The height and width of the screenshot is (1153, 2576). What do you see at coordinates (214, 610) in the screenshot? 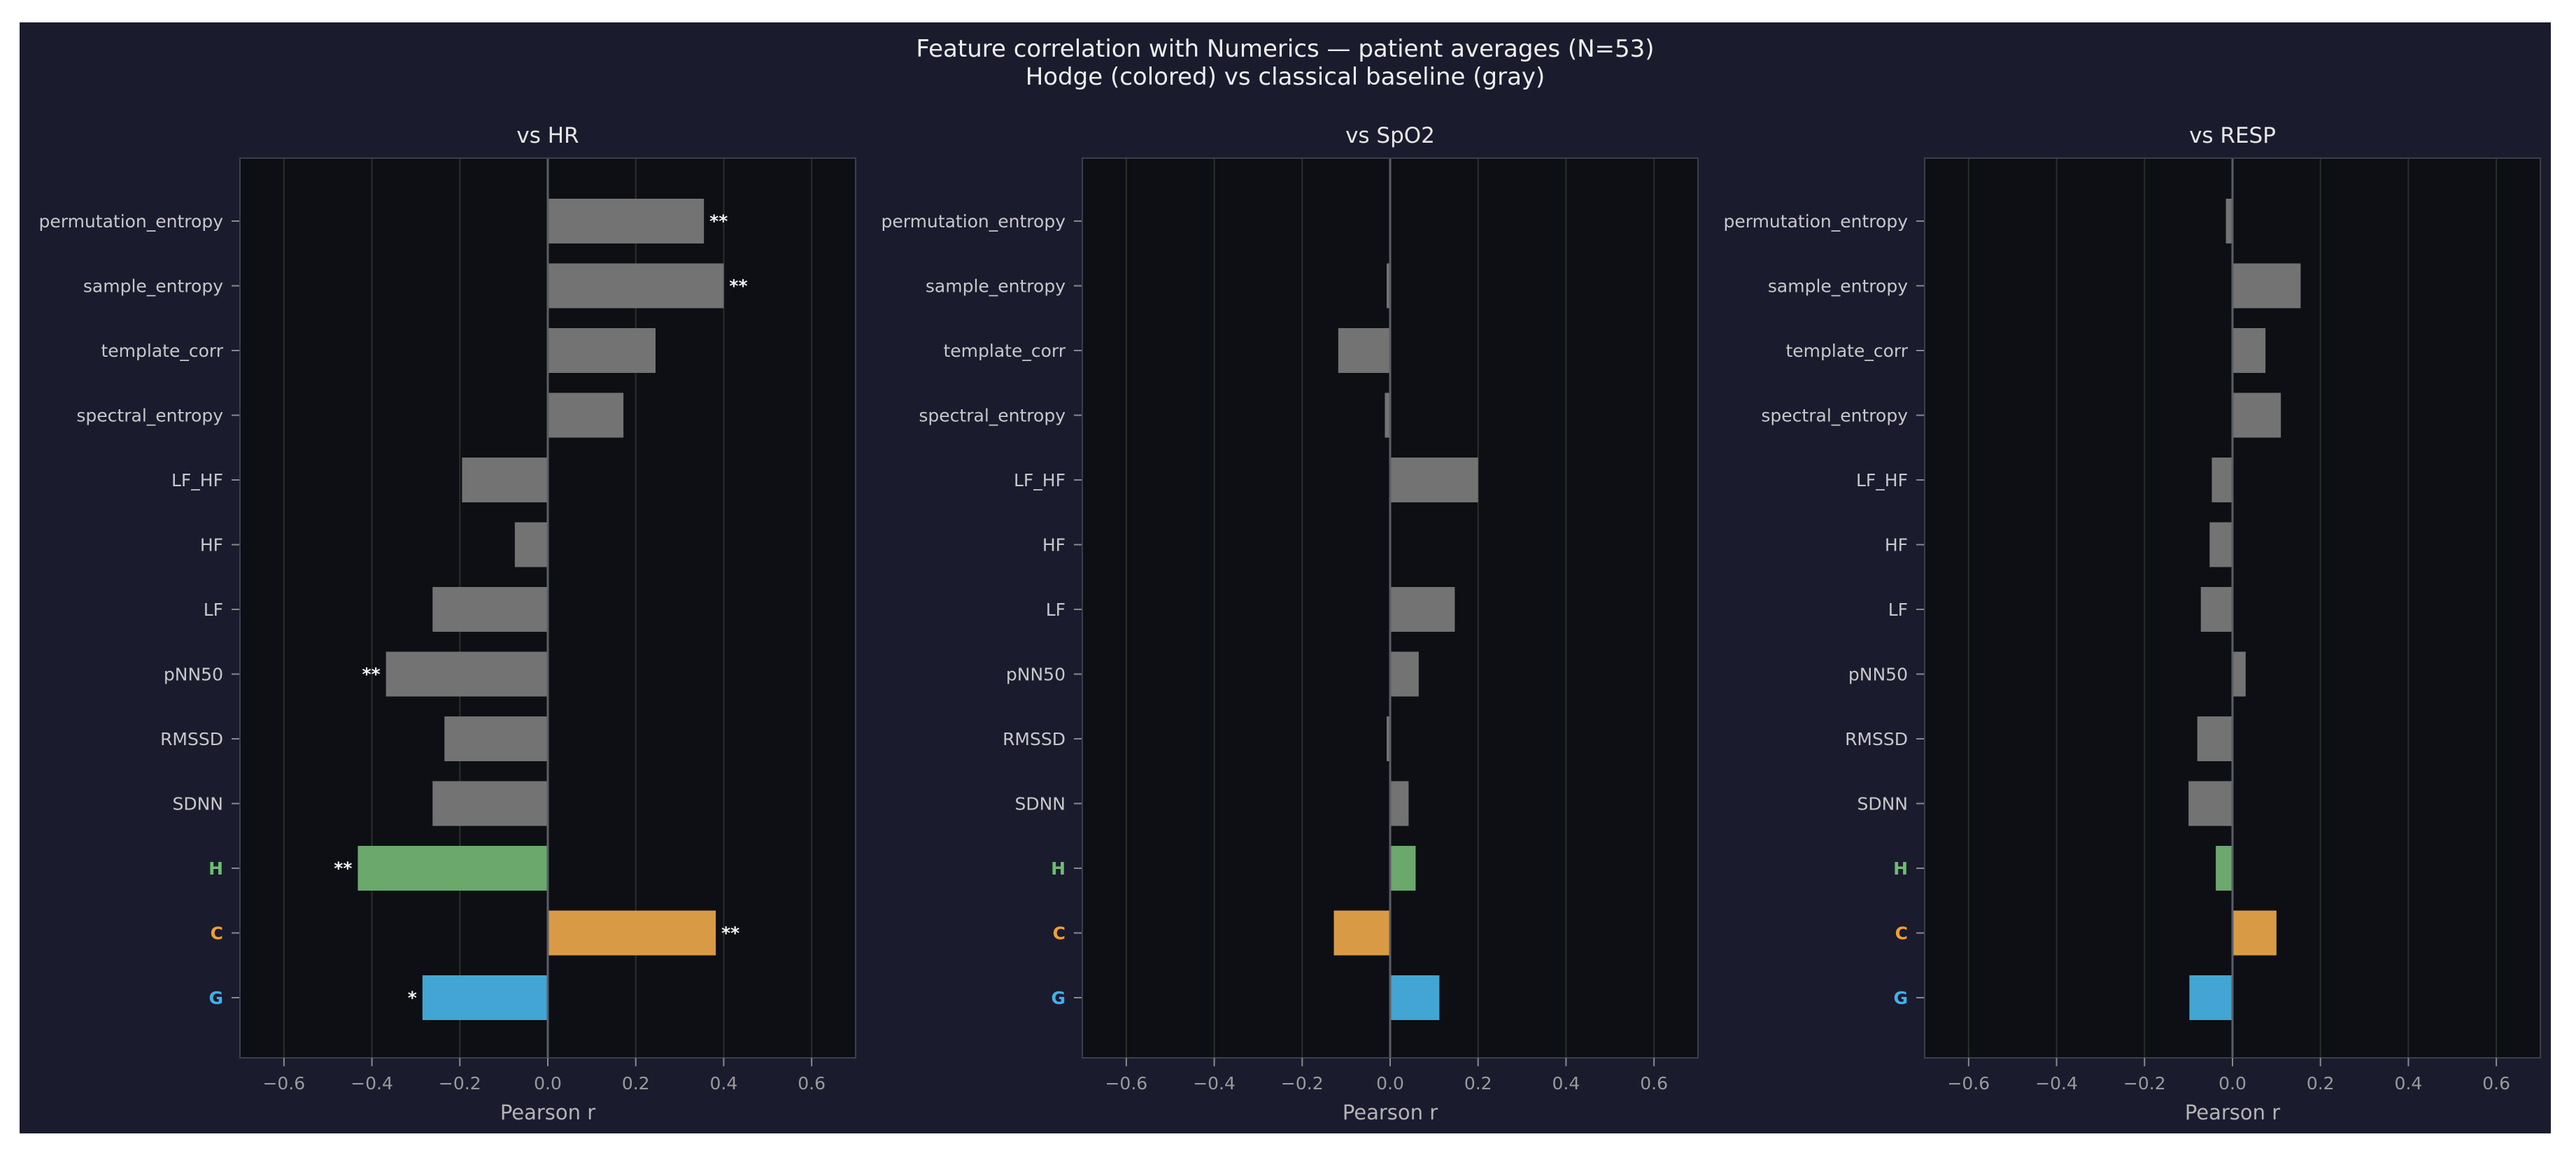
I see `panel-1-category-label: LF` at bounding box center [214, 610].